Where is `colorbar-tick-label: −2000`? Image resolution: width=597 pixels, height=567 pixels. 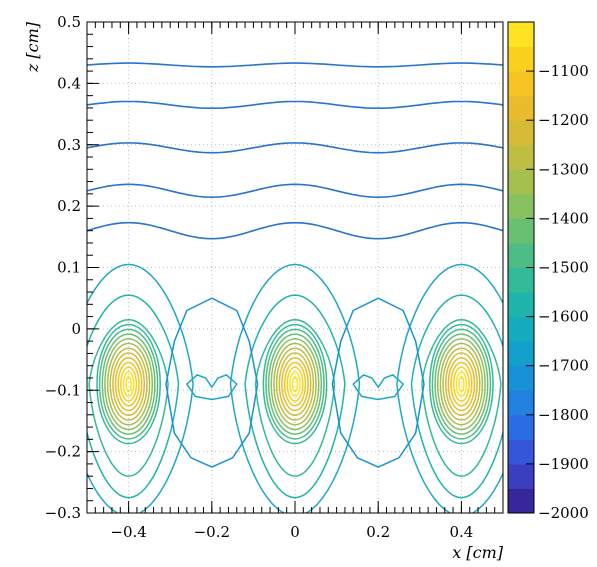
colorbar-tick-label: −2000 is located at coordinates (563, 513).